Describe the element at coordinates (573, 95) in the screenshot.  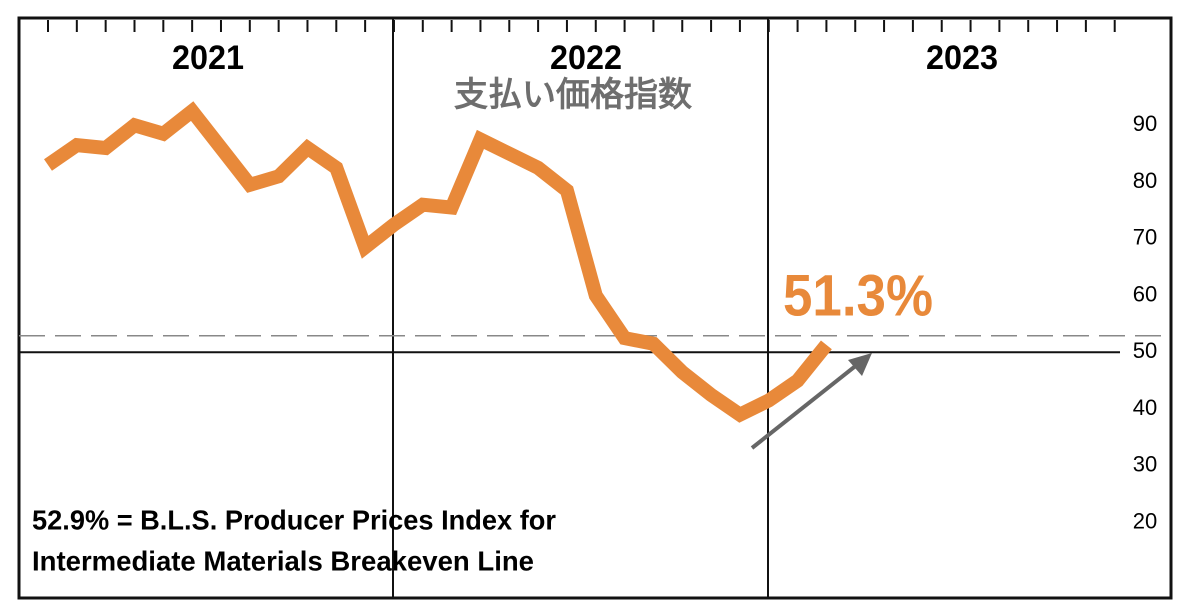
I see `chart-title: 支払い価格指数` at that location.